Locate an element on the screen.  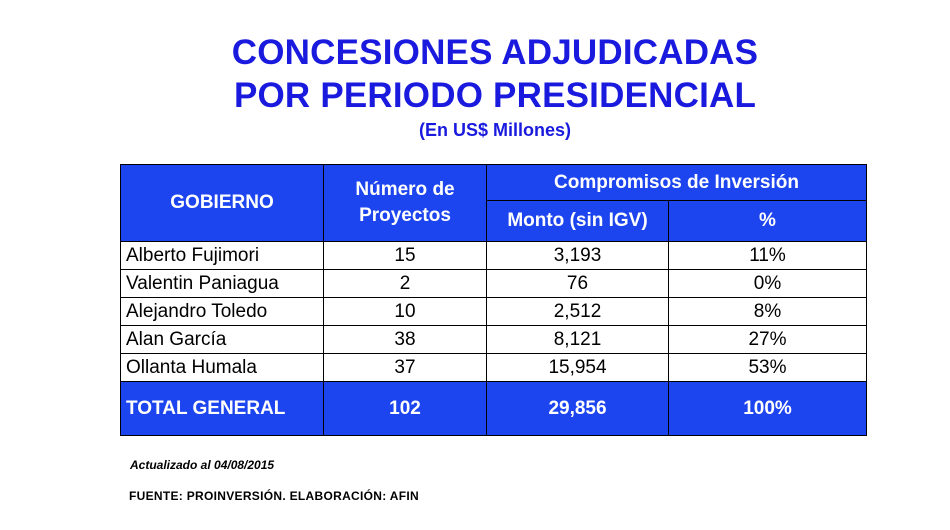
table-row: Alan García 38 8,121 27% is located at coordinates (494, 339).